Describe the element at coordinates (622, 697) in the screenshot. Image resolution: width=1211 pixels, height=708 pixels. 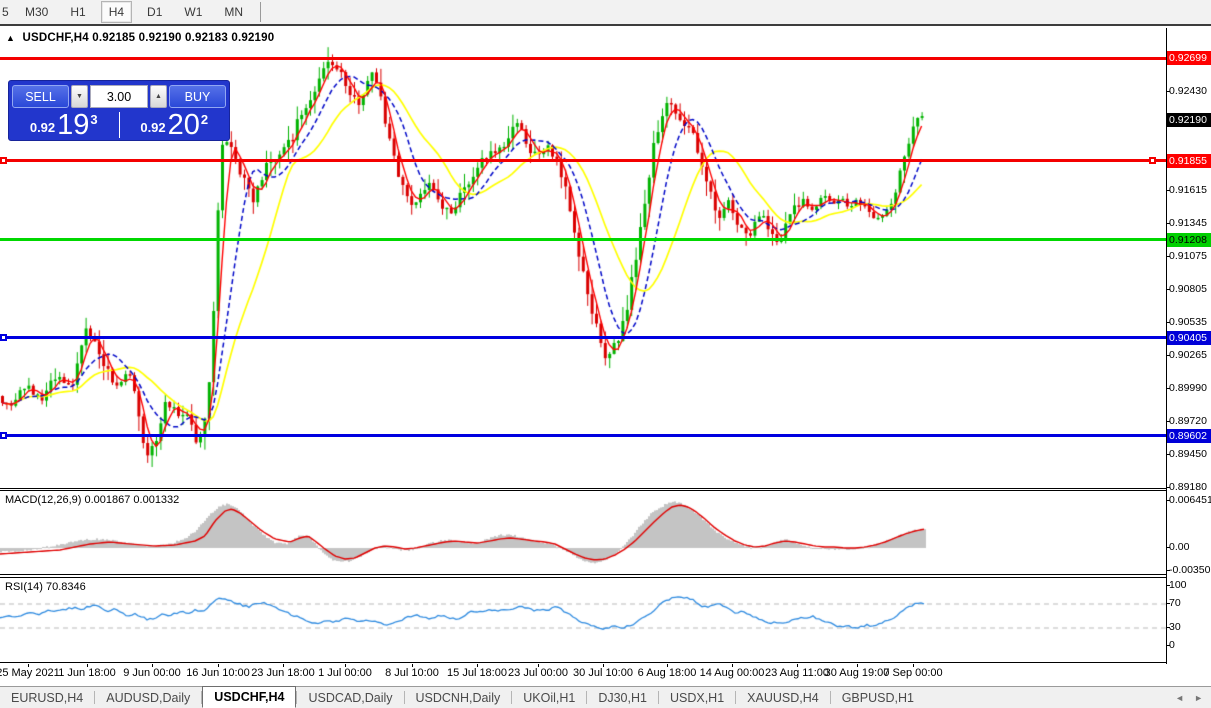
I see `chart-tab-dj30: DJ30,H1` at that location.